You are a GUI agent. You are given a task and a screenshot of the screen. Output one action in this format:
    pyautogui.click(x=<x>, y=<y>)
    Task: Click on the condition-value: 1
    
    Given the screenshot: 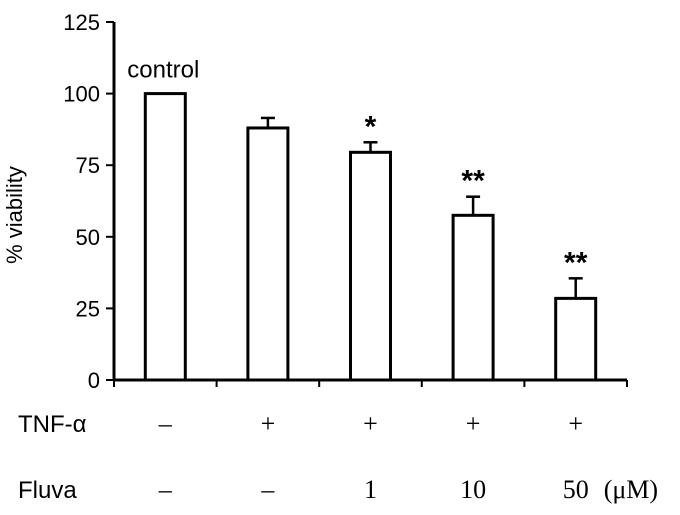 What is the action you would take?
    pyautogui.click(x=370, y=489)
    